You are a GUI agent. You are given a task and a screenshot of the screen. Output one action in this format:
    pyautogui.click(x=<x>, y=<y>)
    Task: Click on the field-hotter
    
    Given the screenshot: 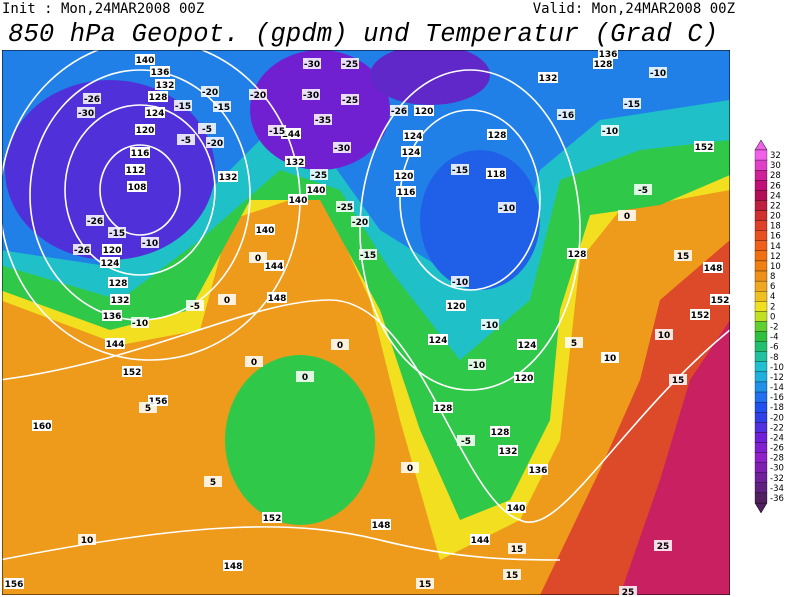 What is the action you would take?
    pyautogui.click(x=675, y=457)
    